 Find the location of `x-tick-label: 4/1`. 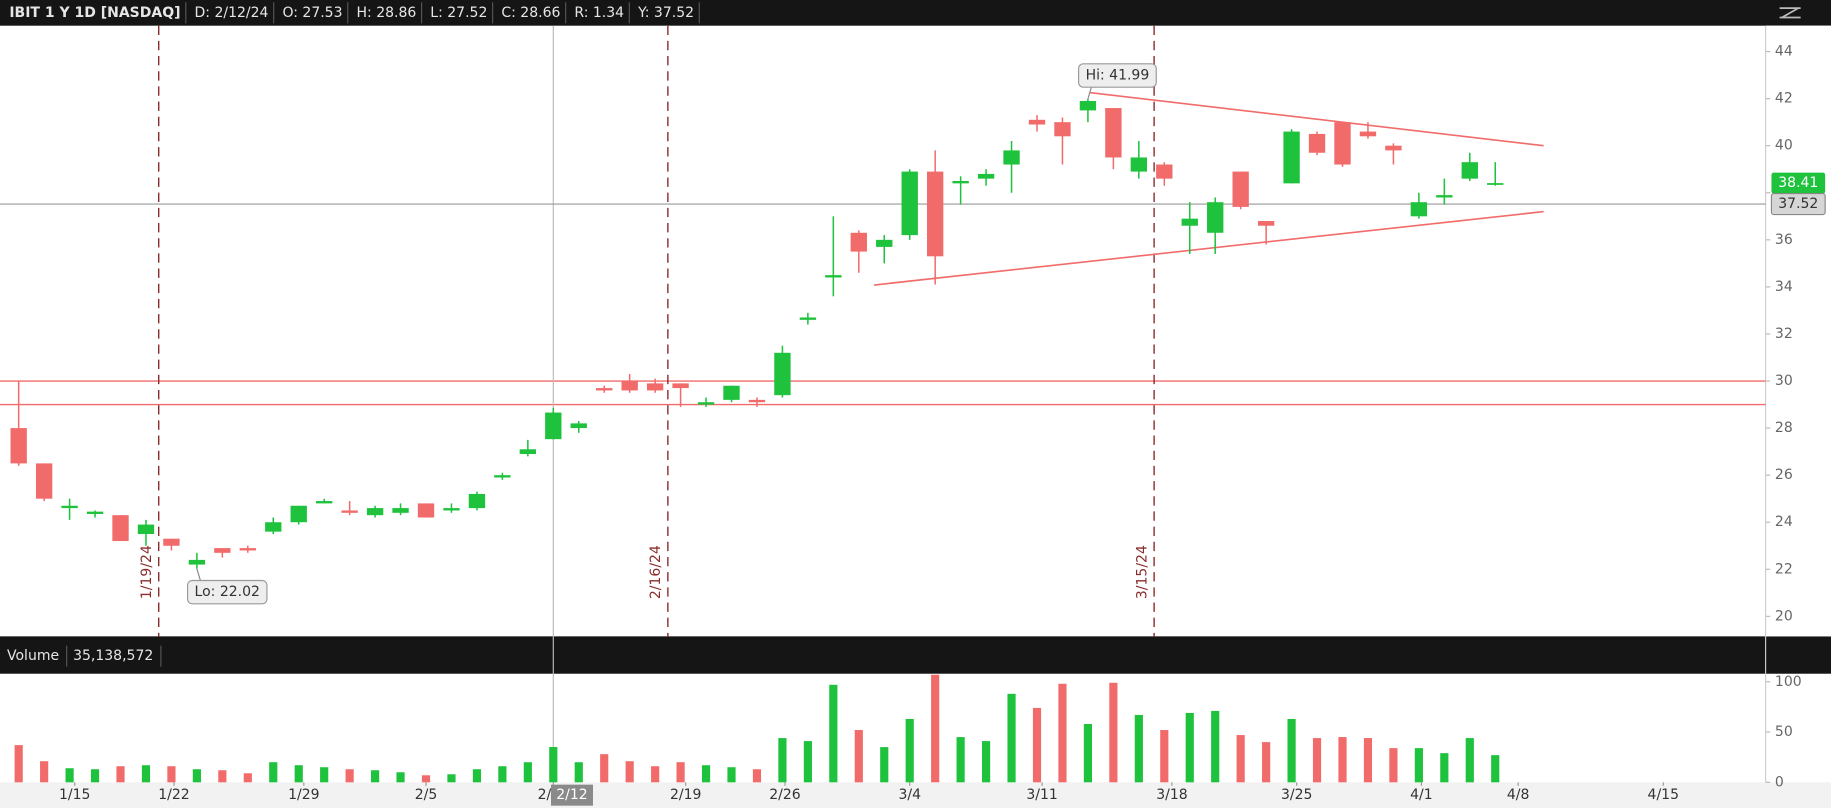

x-tick-label: 4/1 is located at coordinates (1421, 795).